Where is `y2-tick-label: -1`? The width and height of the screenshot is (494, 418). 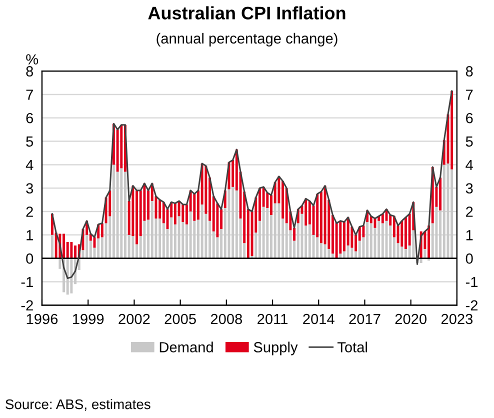
y2-tick-label: -1 is located at coordinates (472, 282).